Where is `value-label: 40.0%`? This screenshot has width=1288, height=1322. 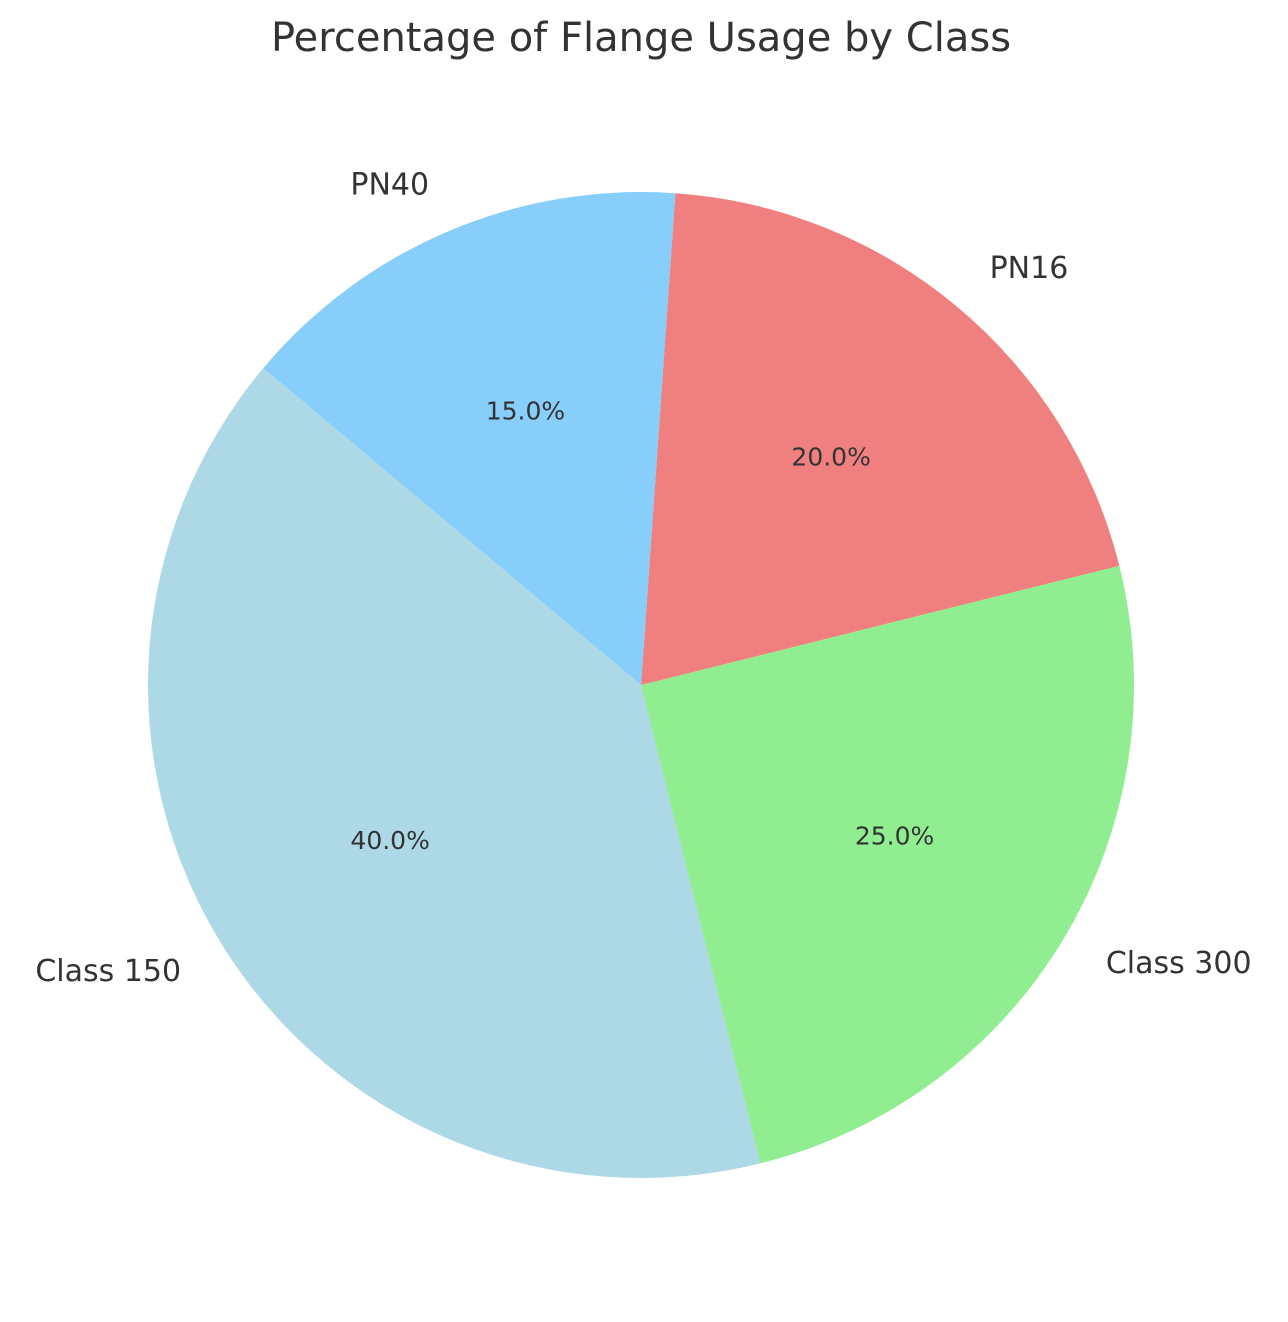
value-label: 40.0% is located at coordinates (389, 840).